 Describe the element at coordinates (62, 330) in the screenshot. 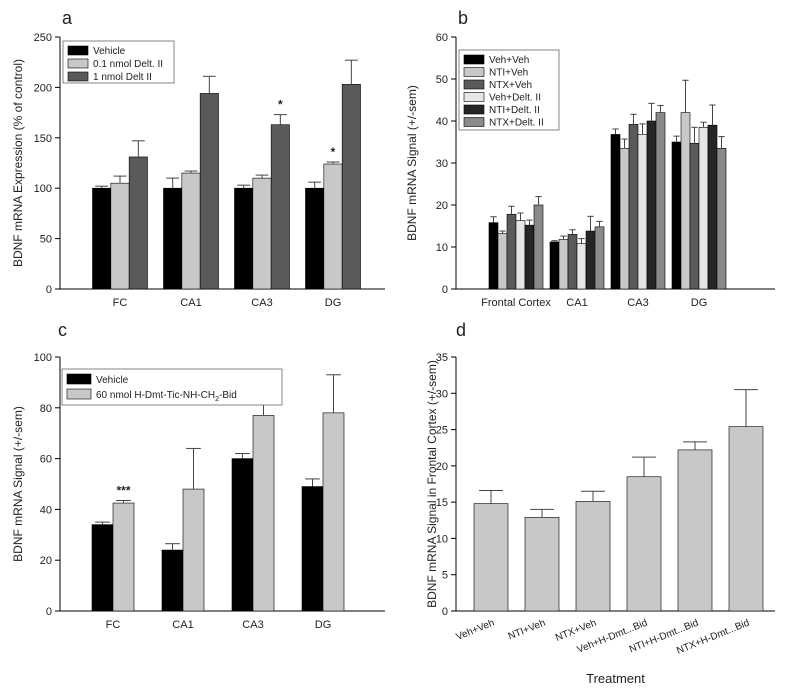

I see `panel-label-c: c` at that location.